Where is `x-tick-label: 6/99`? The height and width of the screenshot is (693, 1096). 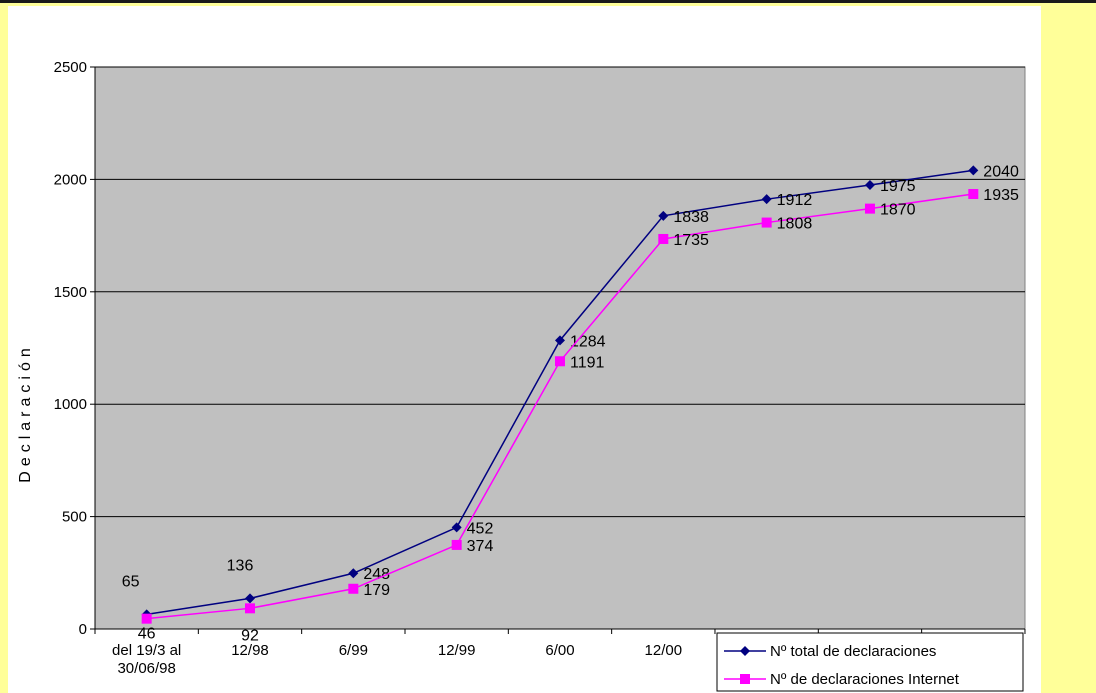 x-tick-label: 6/99 is located at coordinates (353, 650).